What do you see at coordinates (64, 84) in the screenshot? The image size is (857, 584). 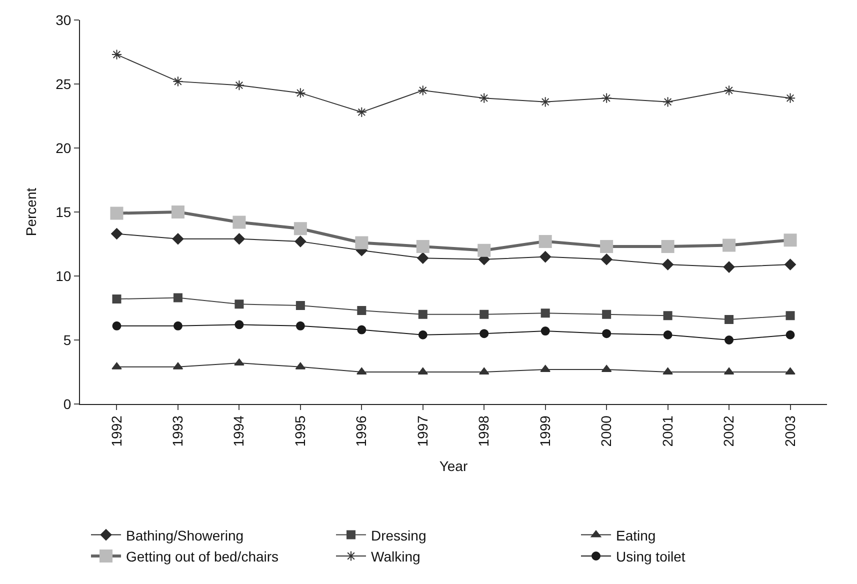 I see `y-tick-label: 25` at bounding box center [64, 84].